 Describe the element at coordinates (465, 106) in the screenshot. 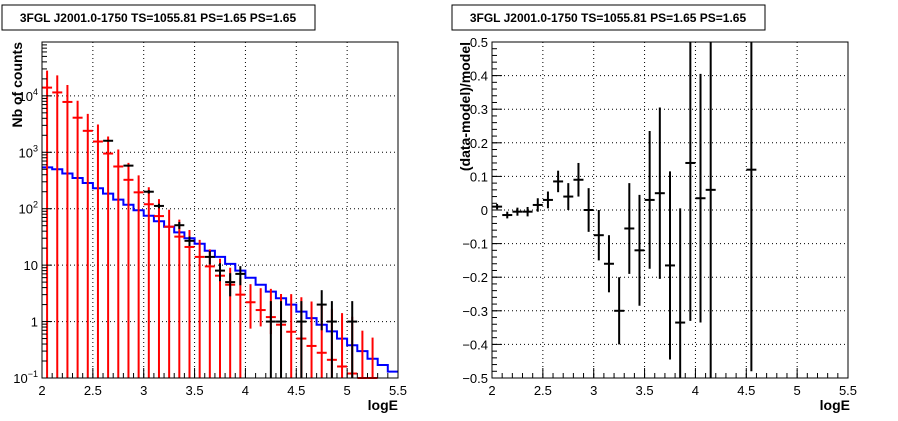

I see `residuals-y-axis-label: (data-model)/model` at that location.